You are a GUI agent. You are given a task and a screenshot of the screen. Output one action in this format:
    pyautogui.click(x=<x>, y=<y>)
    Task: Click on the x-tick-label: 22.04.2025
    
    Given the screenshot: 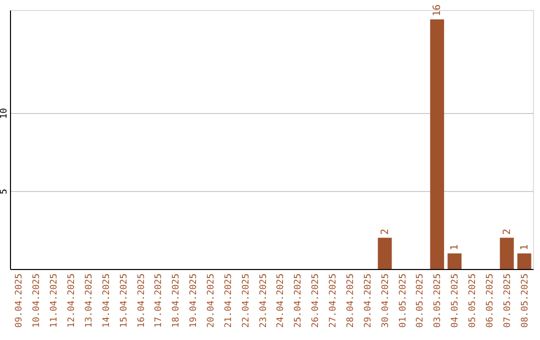 What is the action you would take?
    pyautogui.click(x=246, y=301)
    